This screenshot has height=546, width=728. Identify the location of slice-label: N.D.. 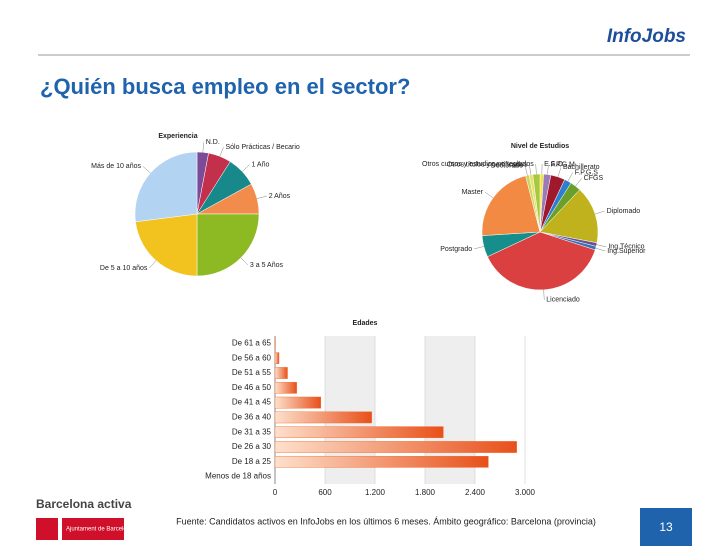
(213, 142).